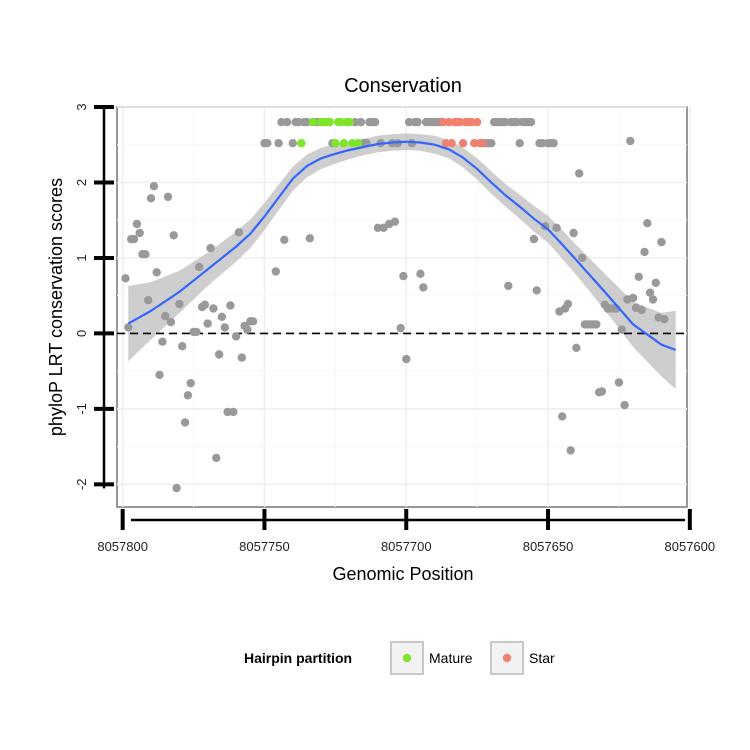 Image resolution: width=750 pixels, height=750 pixels. What do you see at coordinates (81, 257) in the screenshot?
I see `y-tick-label: 1` at bounding box center [81, 257].